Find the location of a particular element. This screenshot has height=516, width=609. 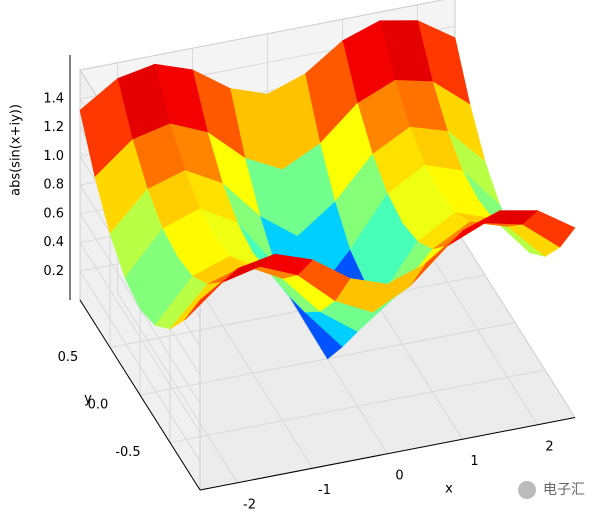

y-tick-label: 0.5 is located at coordinates (68, 357).